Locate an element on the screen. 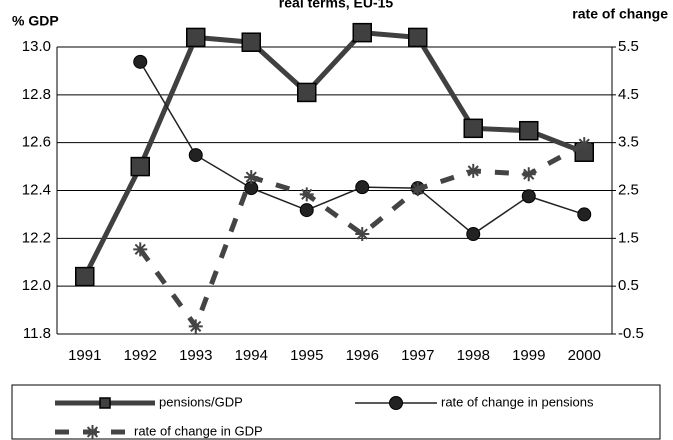  x-tick-label: 2000 is located at coordinates (584, 355).